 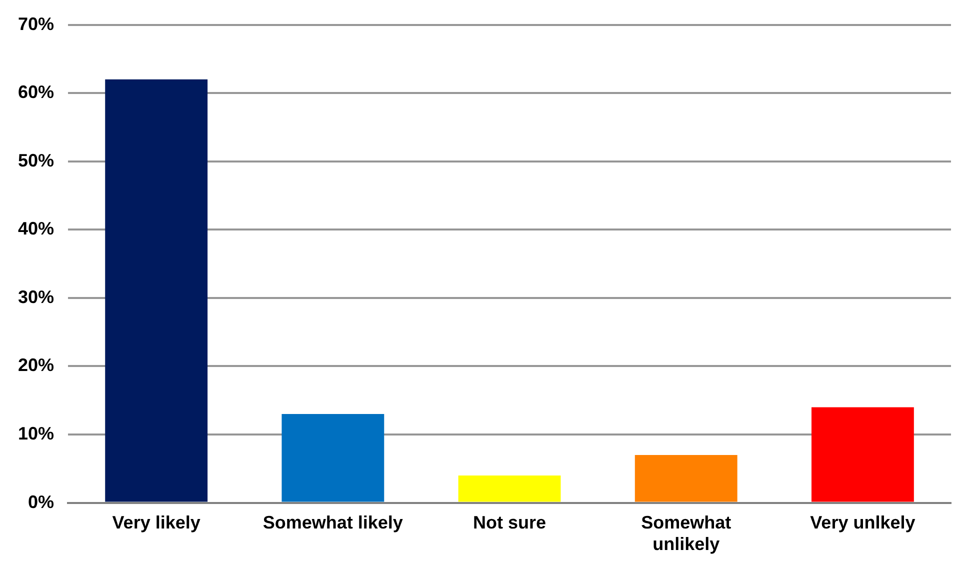 I want to click on y-tick-label: 60%, so click(x=36, y=92).